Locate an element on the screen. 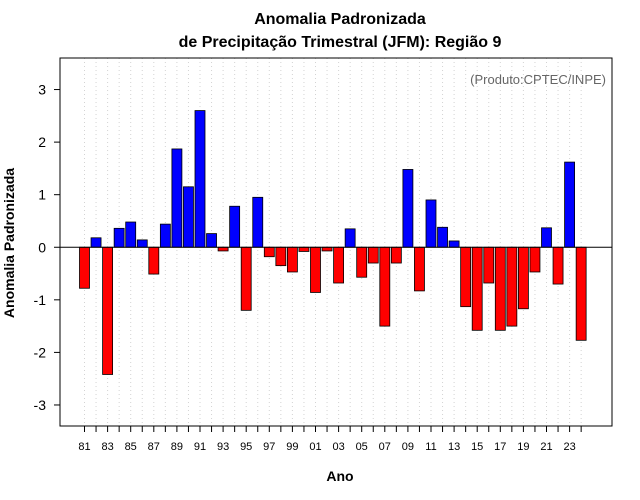 The height and width of the screenshot is (500, 640). bar-2021 is located at coordinates (546, 237).